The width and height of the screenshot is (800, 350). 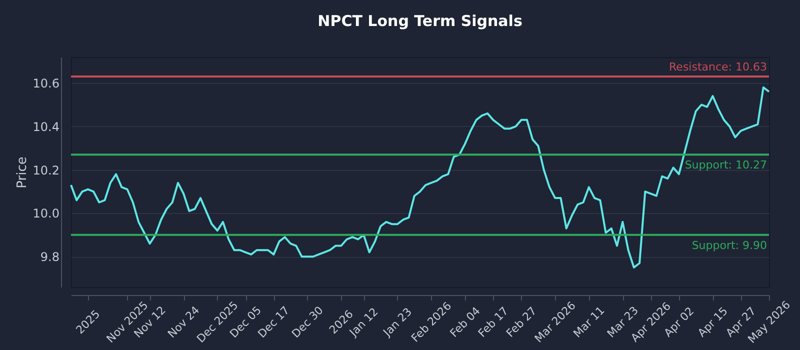 I want to click on y-tick-label: 10.0, so click(x=46, y=213).